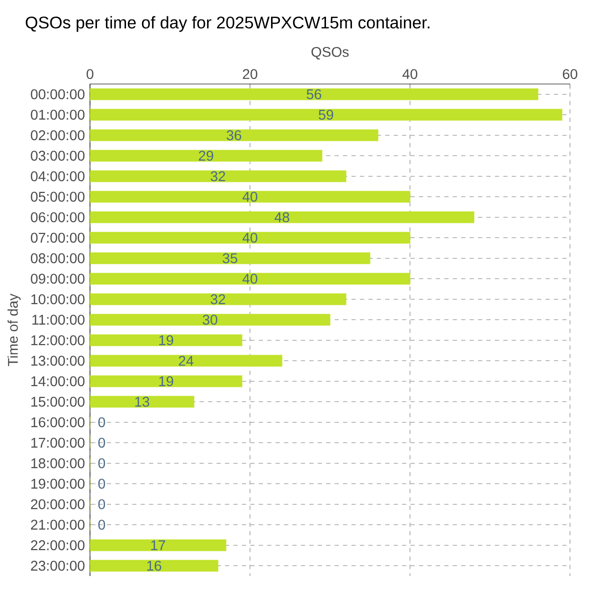 Image resolution: width=600 pixels, height=600 pixels. Describe the element at coordinates (326, 115) in the screenshot. I see `data-label: 59` at that location.